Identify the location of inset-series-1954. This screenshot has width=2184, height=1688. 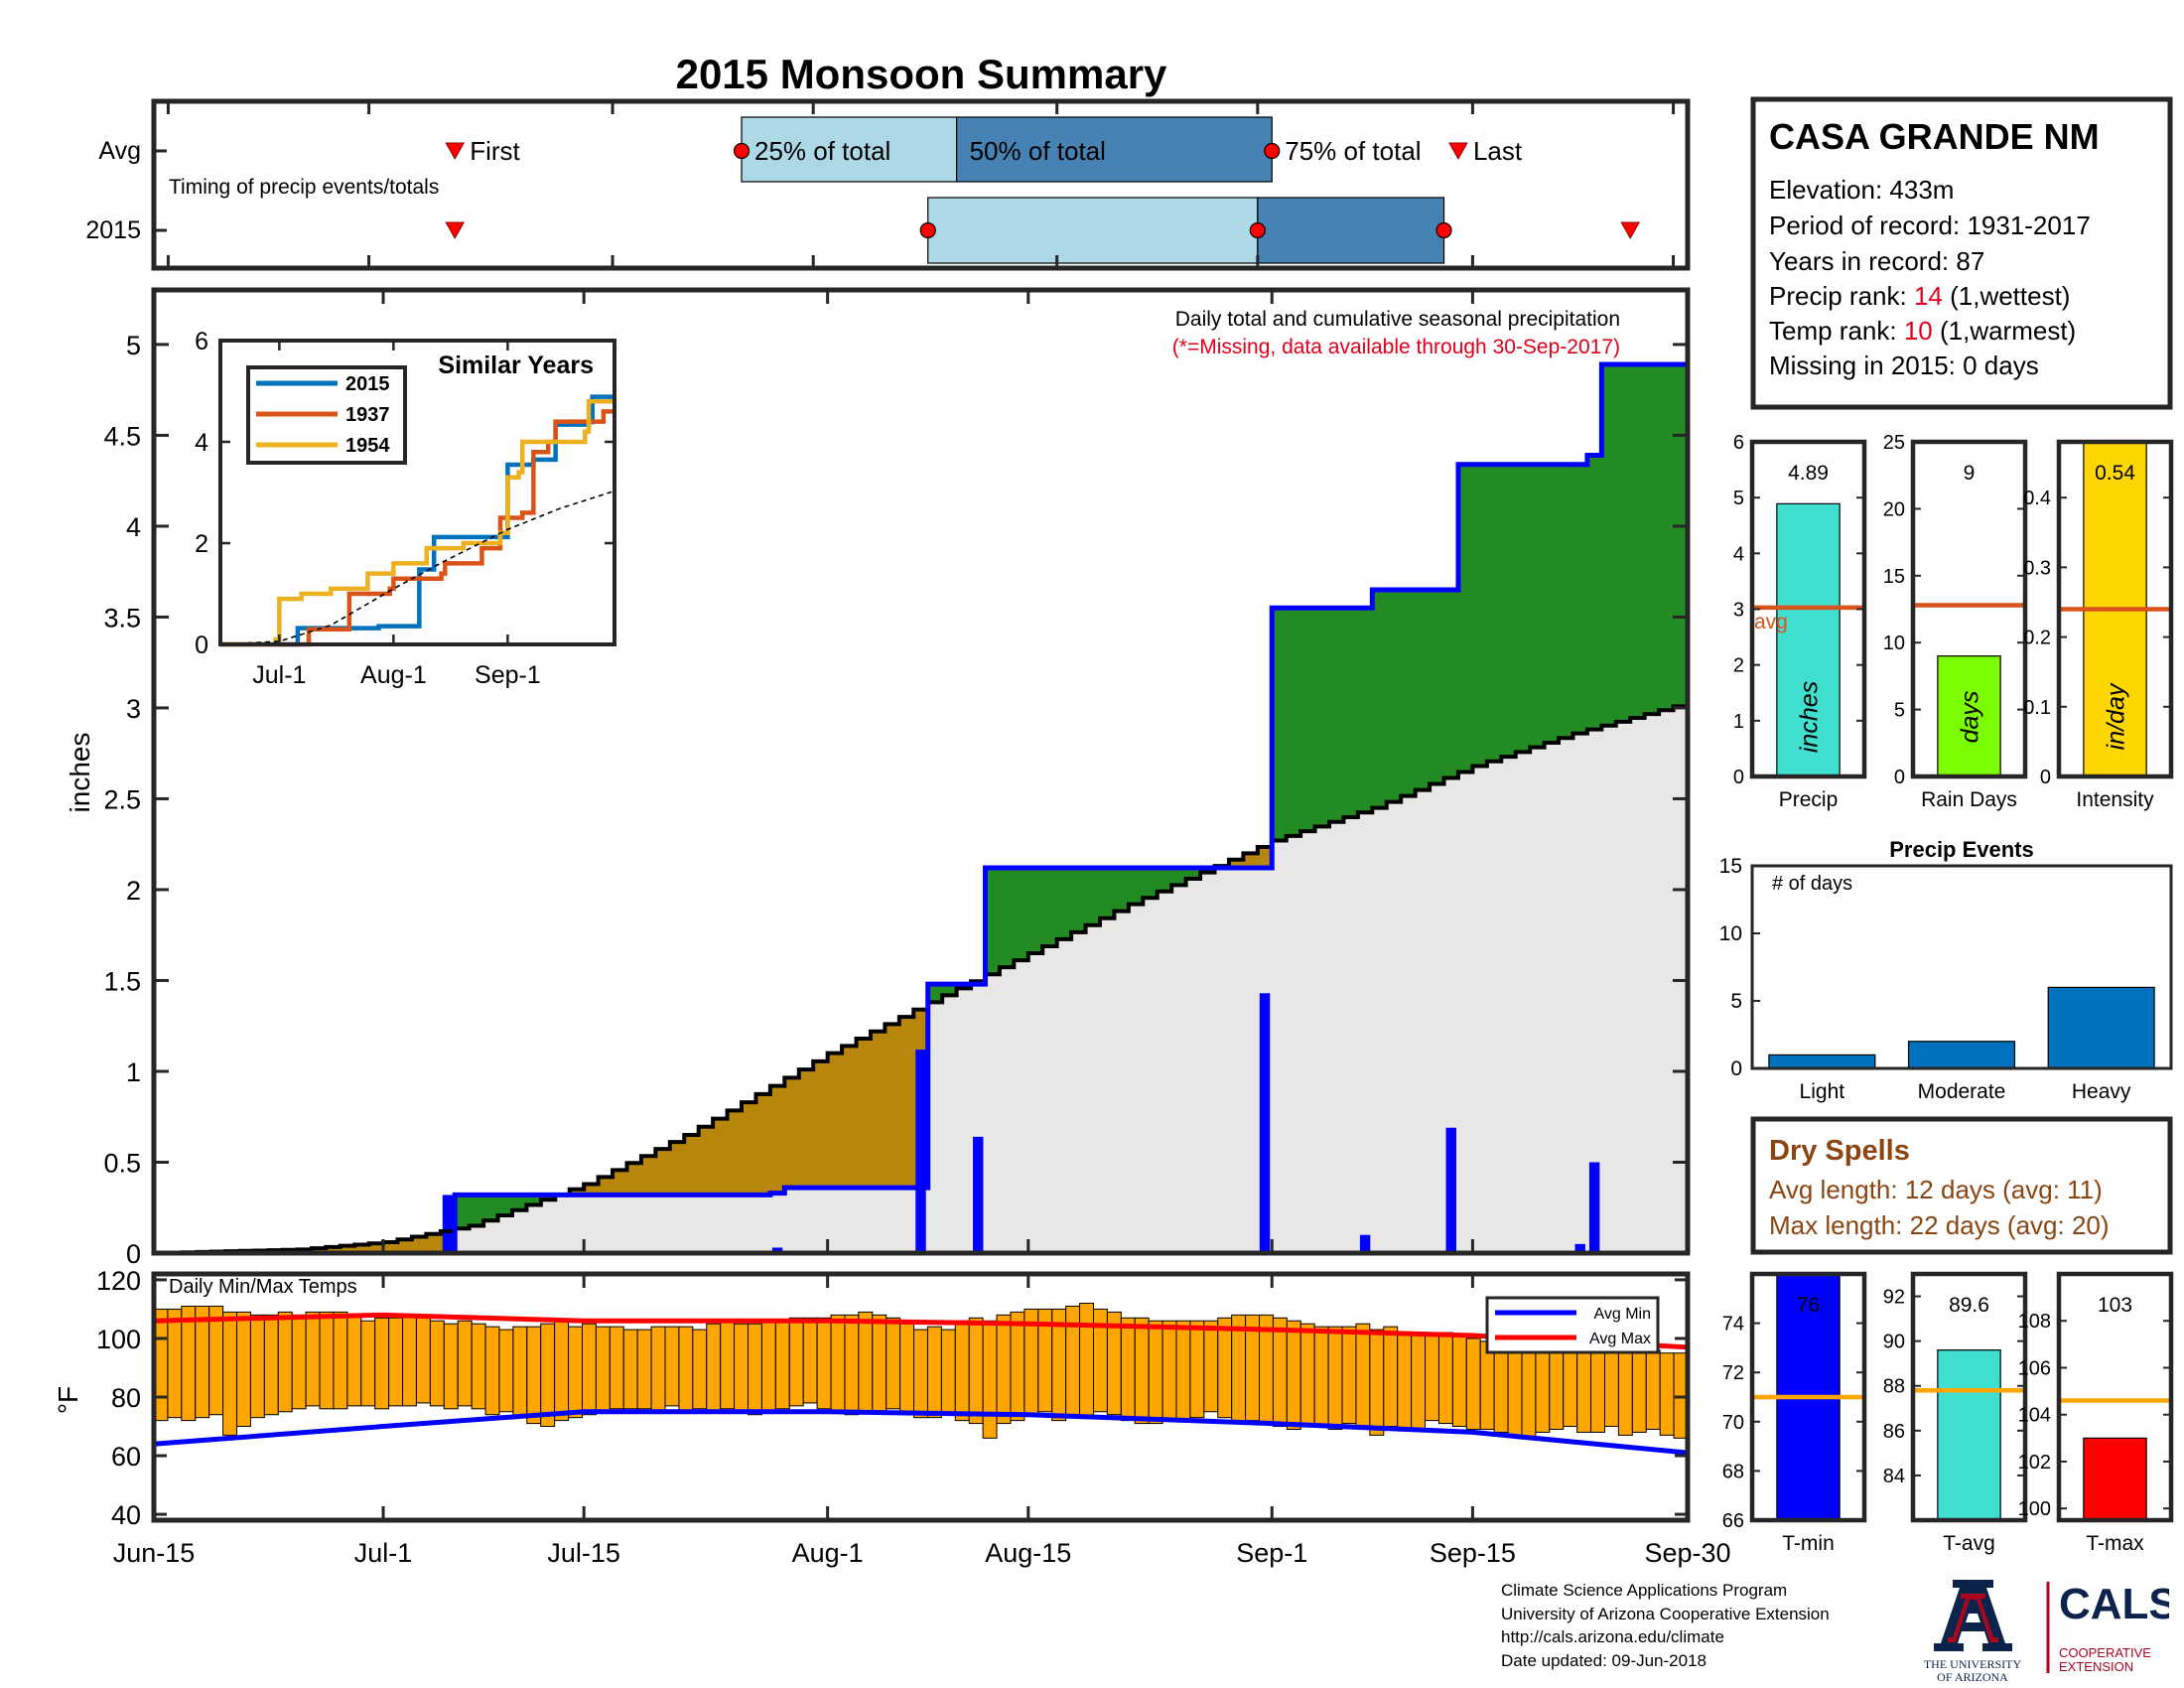
(417, 522).